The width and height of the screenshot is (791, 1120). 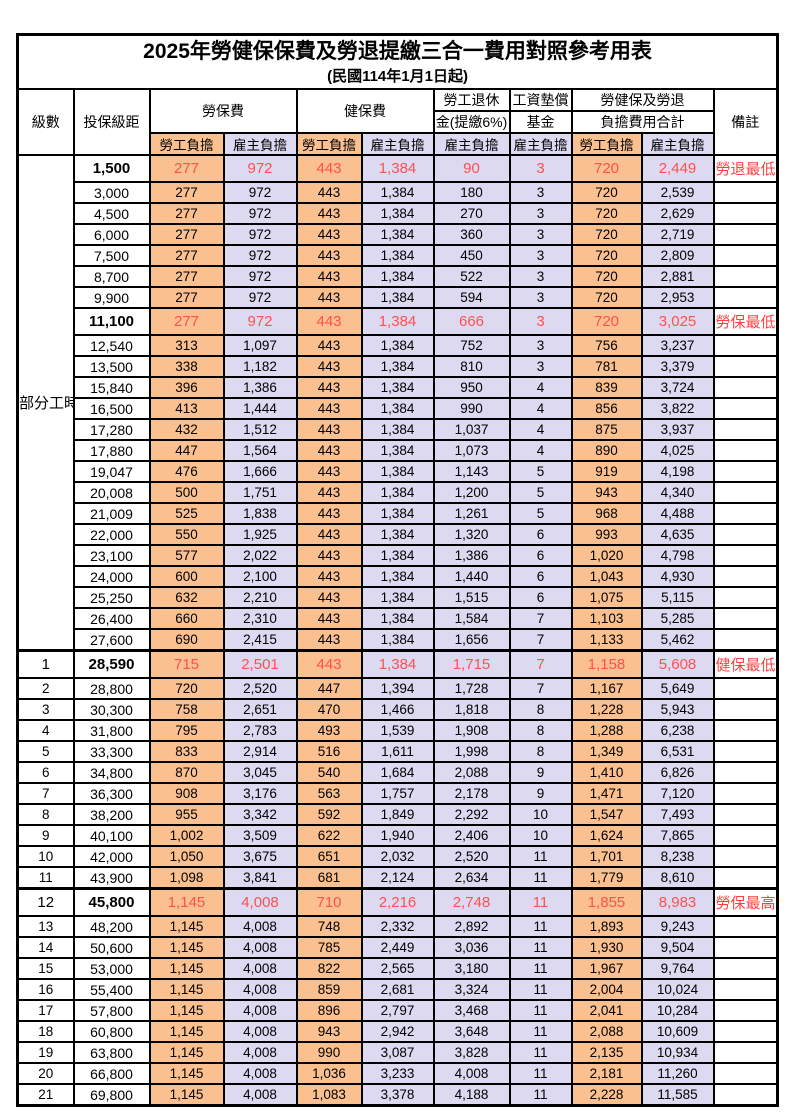 What do you see at coordinates (677, 144) in the screenshot?
I see `subheader-total-employer: 雇主負擔` at bounding box center [677, 144].